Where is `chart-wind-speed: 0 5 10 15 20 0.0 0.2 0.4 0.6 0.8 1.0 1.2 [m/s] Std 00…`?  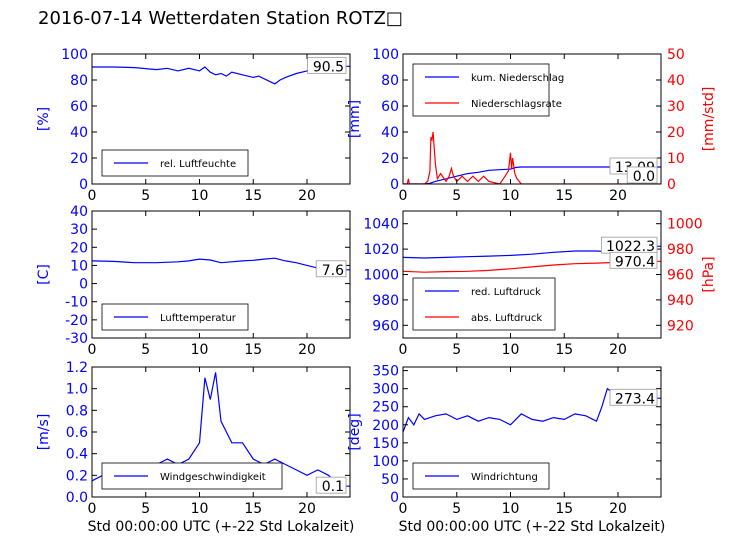 chart-wind-speed: 0 5 10 15 20 0.0 0.2 0.4 0.6 0.8 1.0 1.2 [m/s] Std 00… is located at coordinates (195, 447).